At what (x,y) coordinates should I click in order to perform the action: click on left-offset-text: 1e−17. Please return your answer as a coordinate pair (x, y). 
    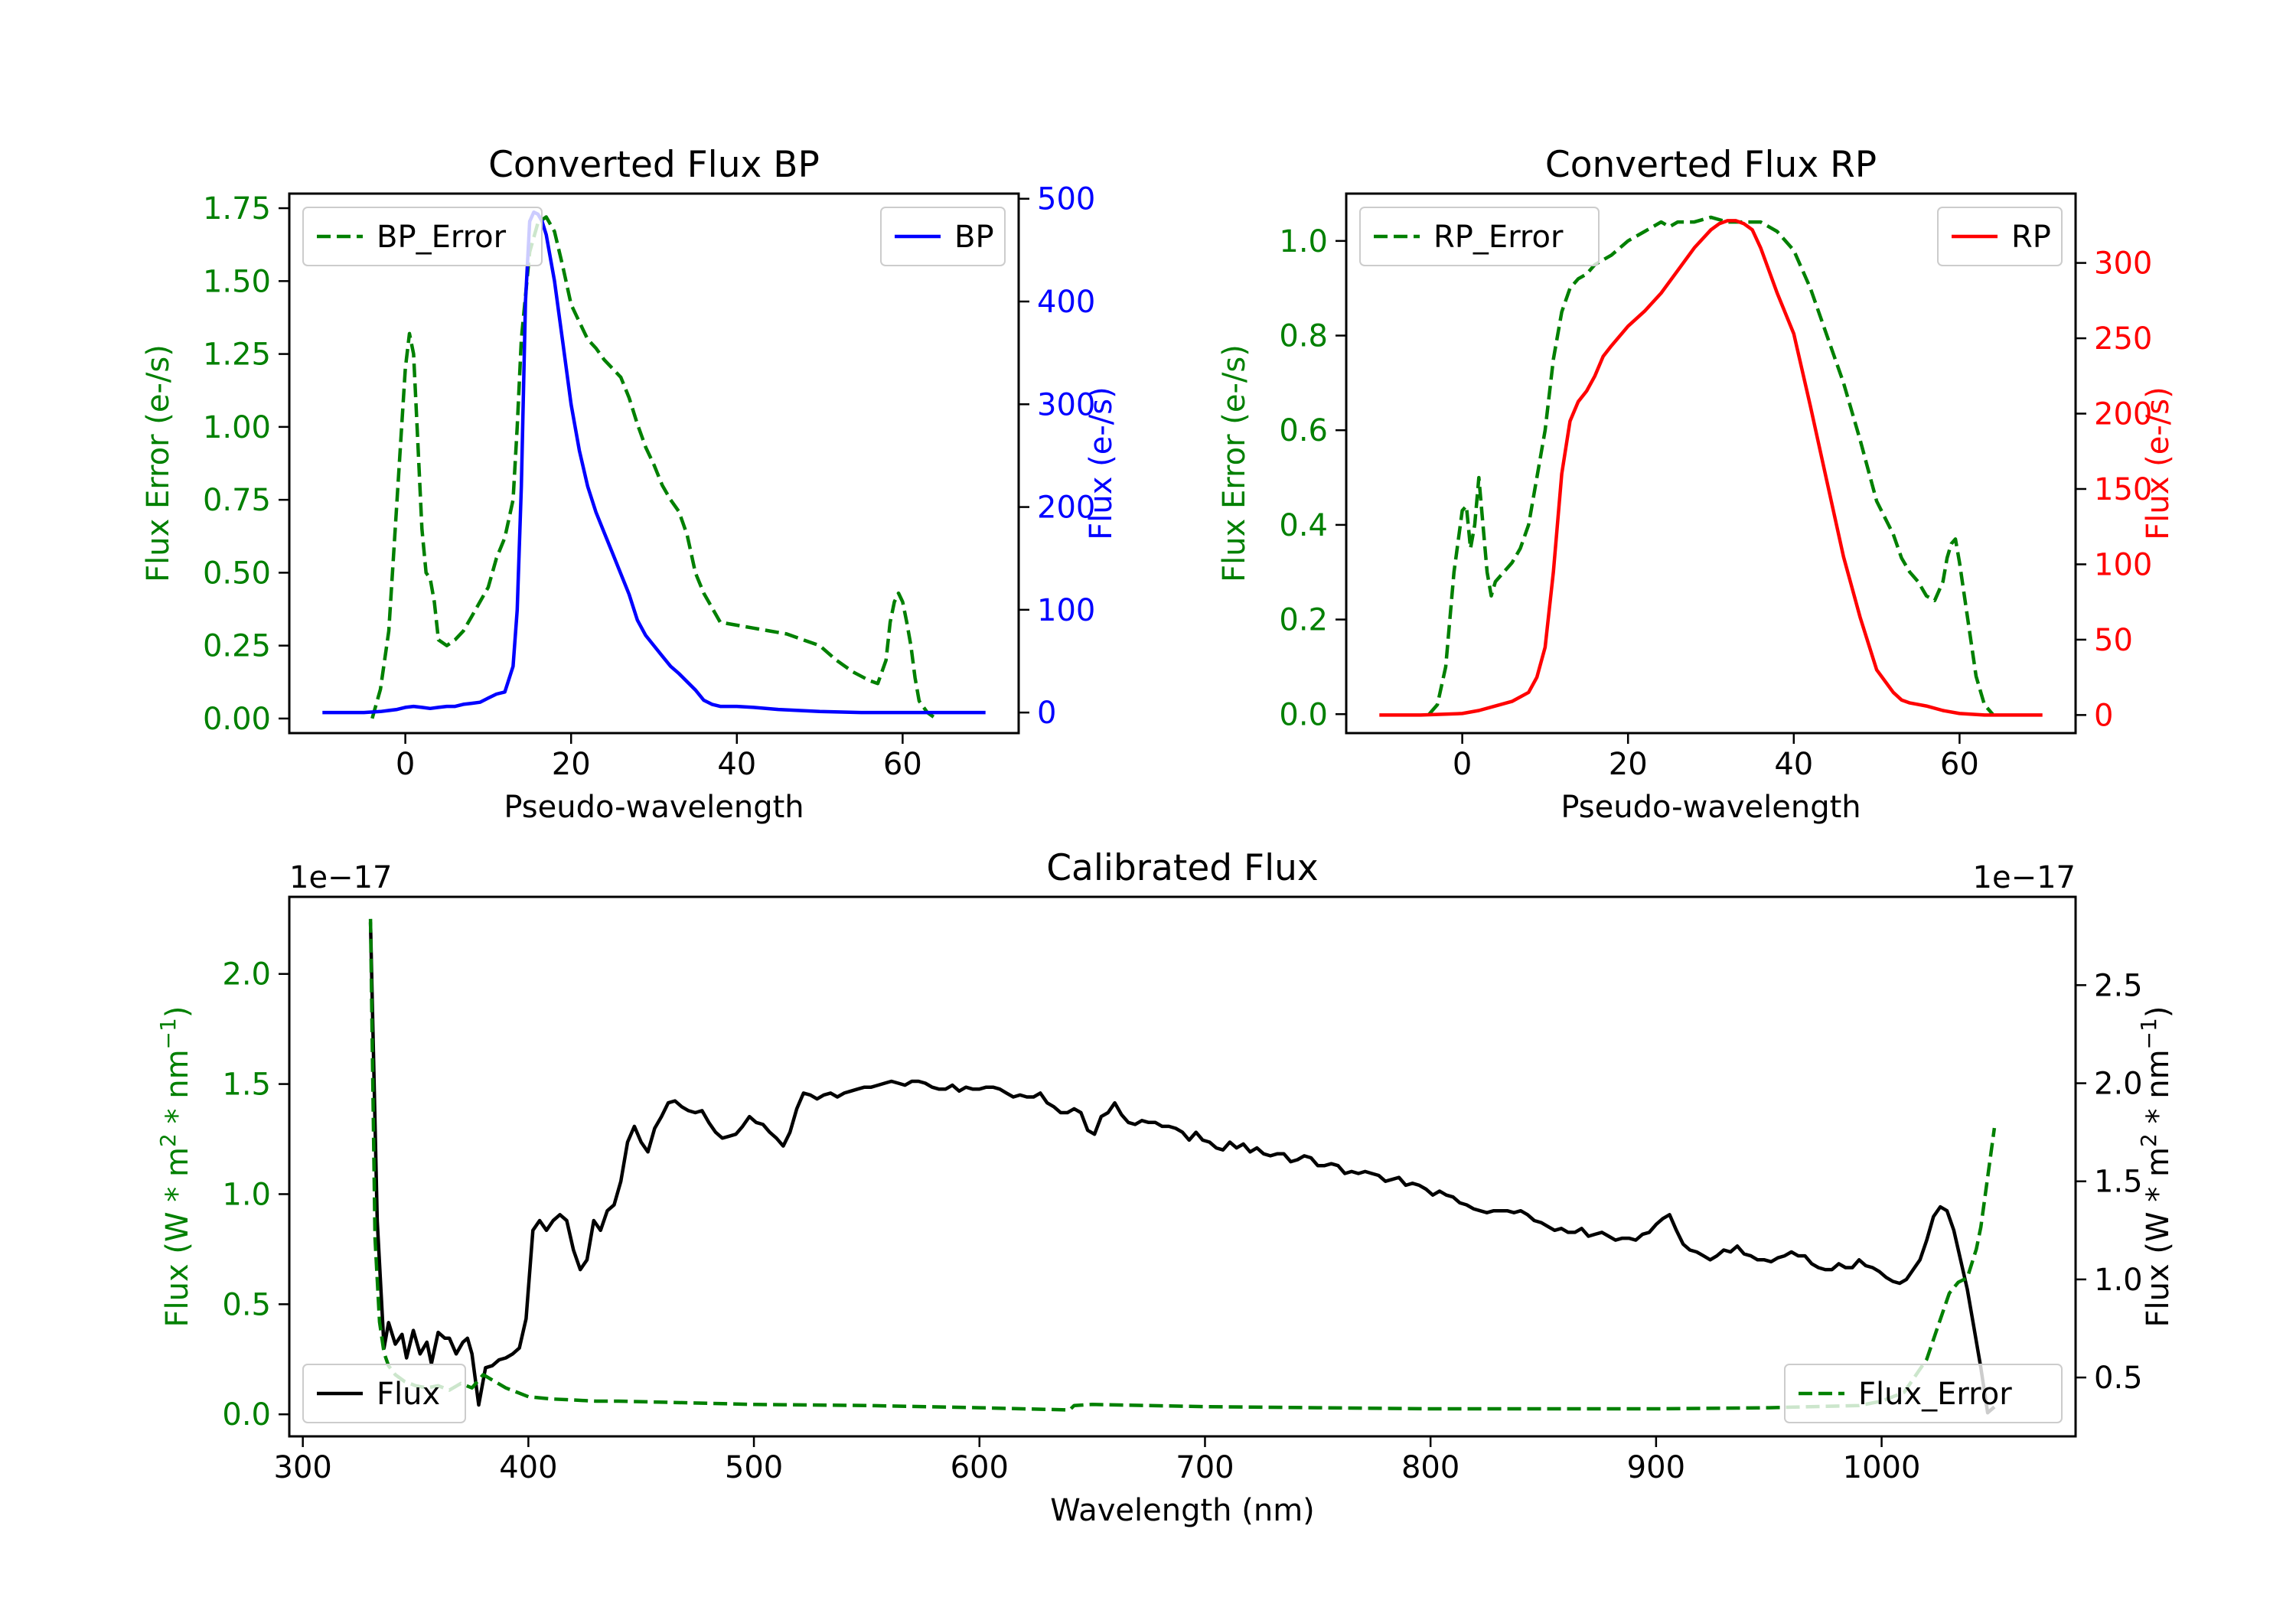
    Looking at the image, I should click on (340, 878).